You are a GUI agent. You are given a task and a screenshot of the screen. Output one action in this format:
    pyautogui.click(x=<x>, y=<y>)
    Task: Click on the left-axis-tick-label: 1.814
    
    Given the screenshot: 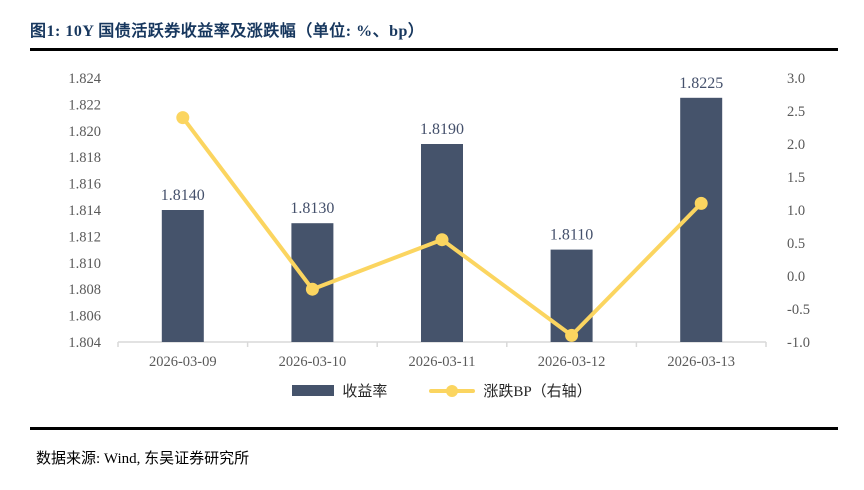 What is the action you would take?
    pyautogui.click(x=84, y=211)
    